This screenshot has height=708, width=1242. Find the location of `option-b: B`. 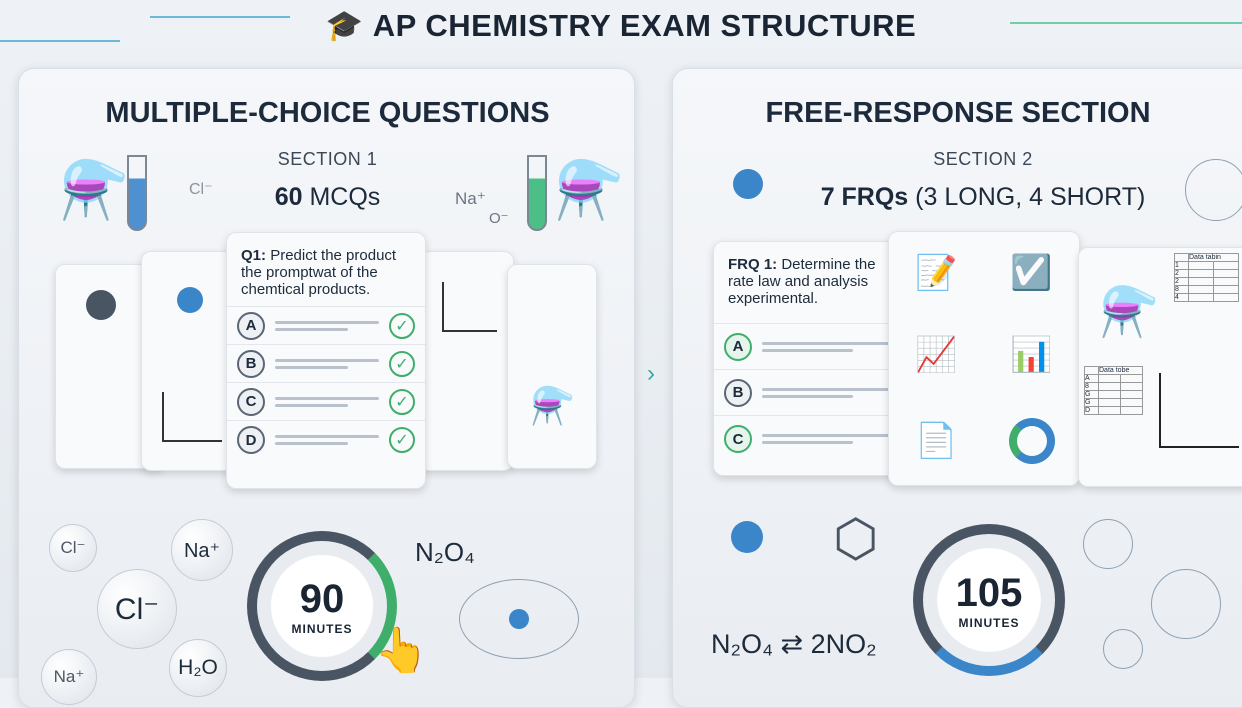

option-b: B is located at coordinates (813, 393).